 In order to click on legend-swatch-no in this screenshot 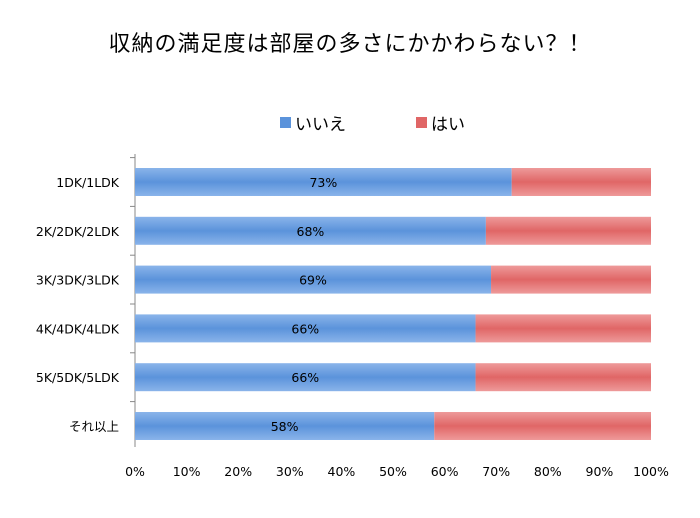, I will do `click(285, 122)`.